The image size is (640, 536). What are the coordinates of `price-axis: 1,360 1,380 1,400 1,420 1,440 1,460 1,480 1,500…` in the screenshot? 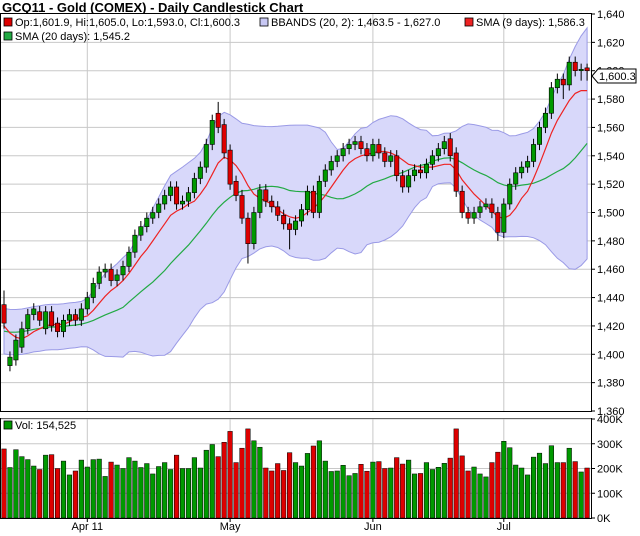 It's located at (608, 213).